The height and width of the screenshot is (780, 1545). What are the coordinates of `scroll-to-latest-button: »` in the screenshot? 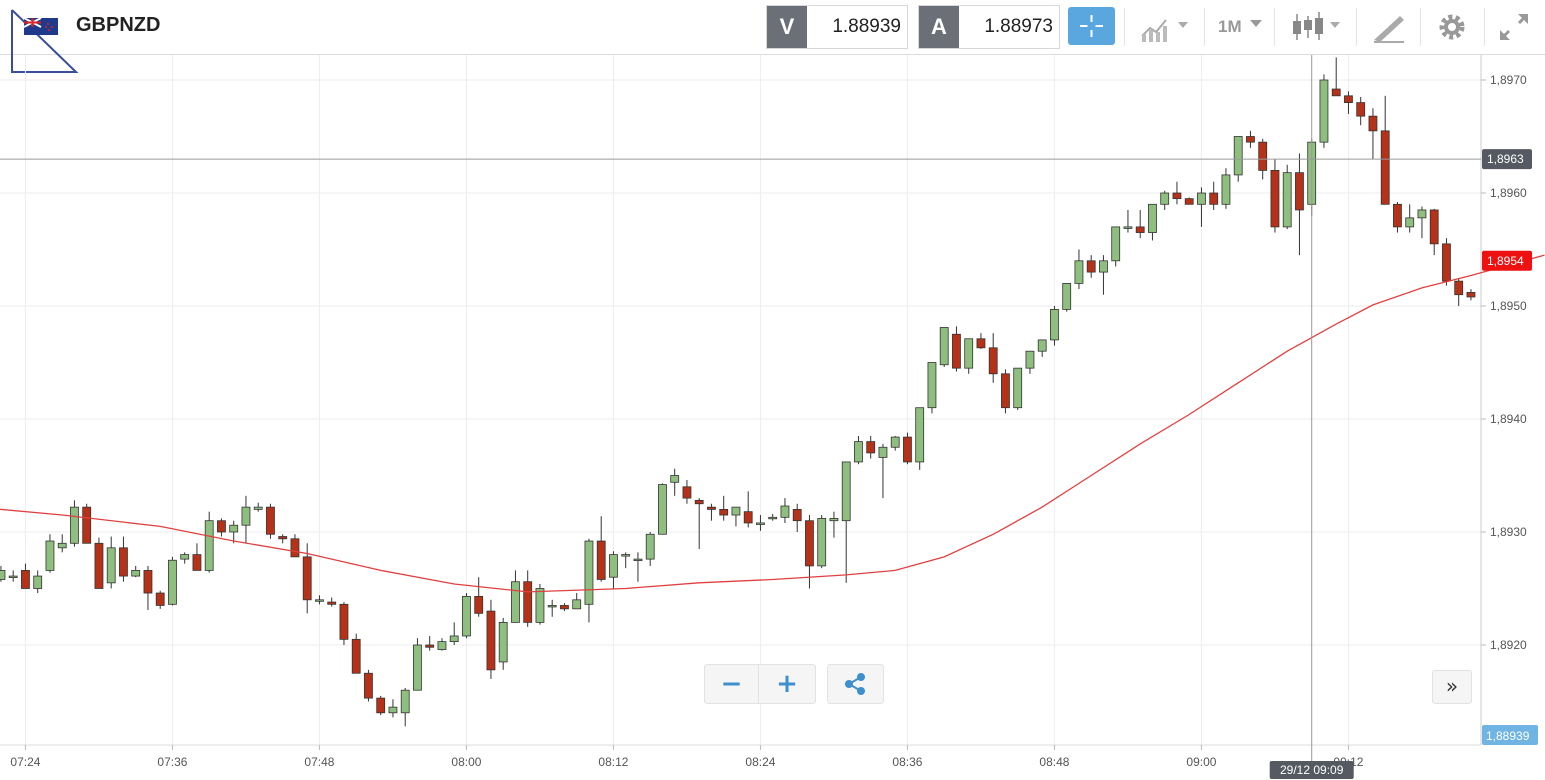 It's located at (1452, 687).